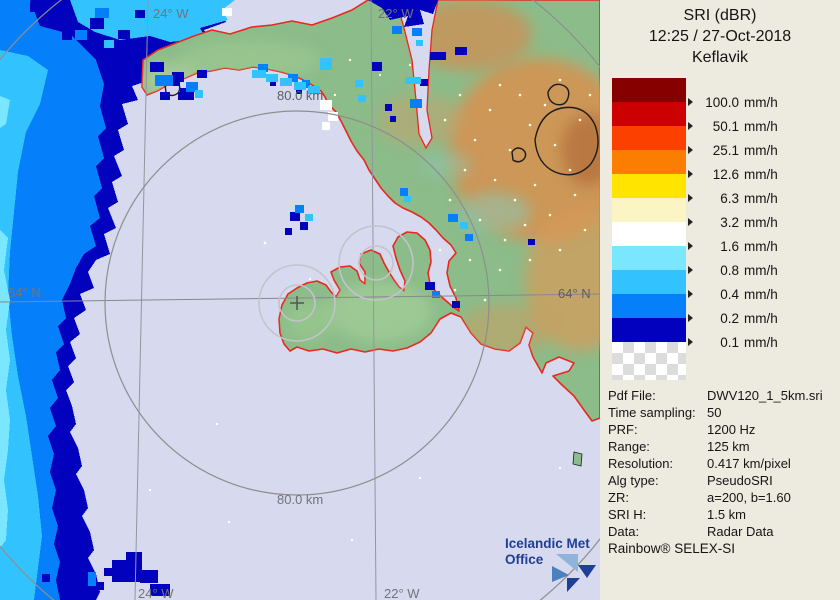 This screenshot has height=600, width=840. Describe the element at coordinates (725, 174) in the screenshot. I see `legend-value: 12.6` at that location.